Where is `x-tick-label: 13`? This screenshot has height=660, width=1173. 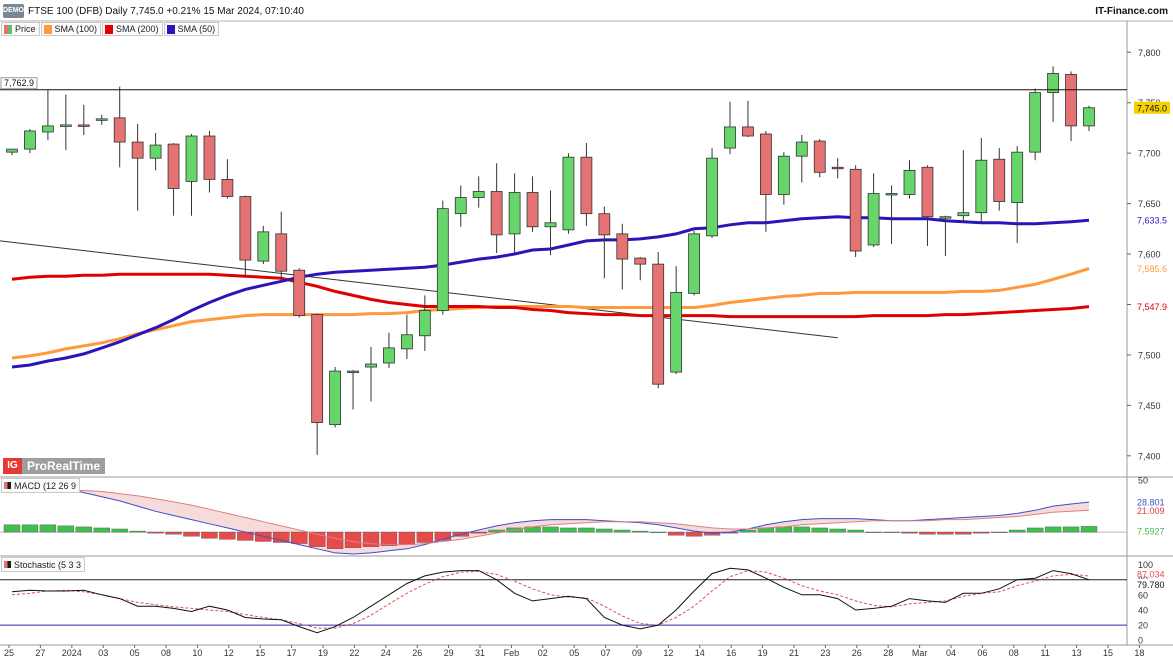 x-tick-label: 13 is located at coordinates (1077, 653).